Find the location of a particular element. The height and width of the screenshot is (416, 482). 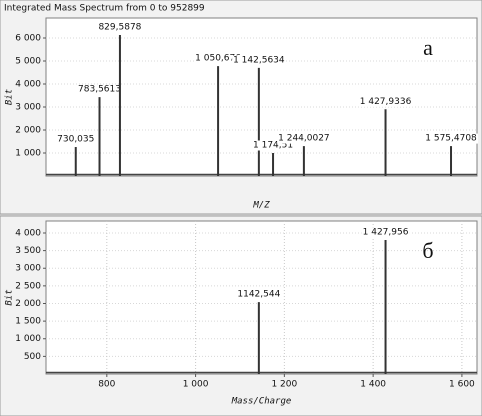

peak-label: 1 427,956 is located at coordinates (386, 233).